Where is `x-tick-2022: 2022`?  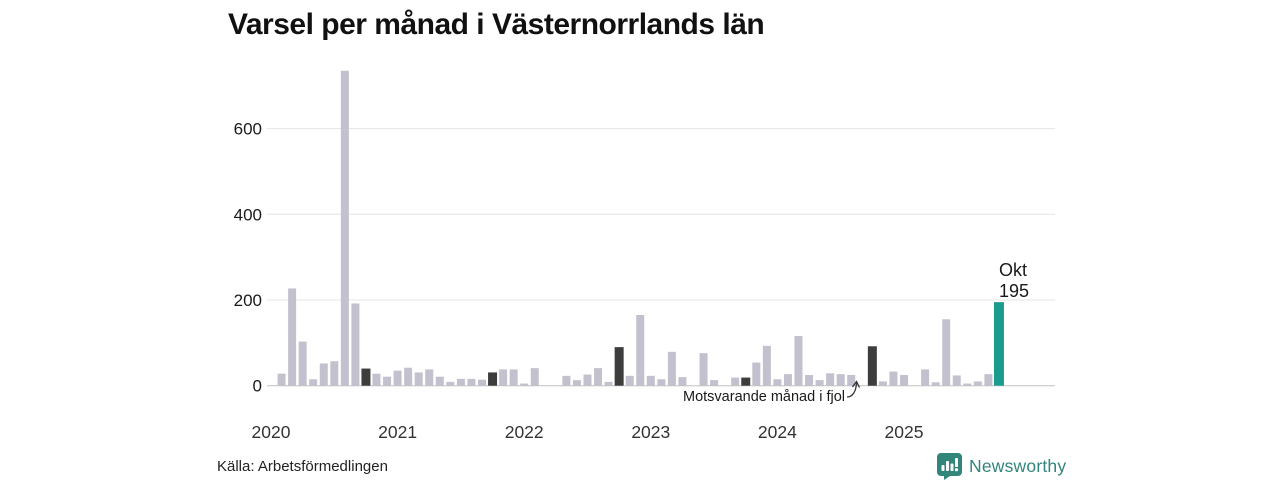
x-tick-2022: 2022 is located at coordinates (524, 432).